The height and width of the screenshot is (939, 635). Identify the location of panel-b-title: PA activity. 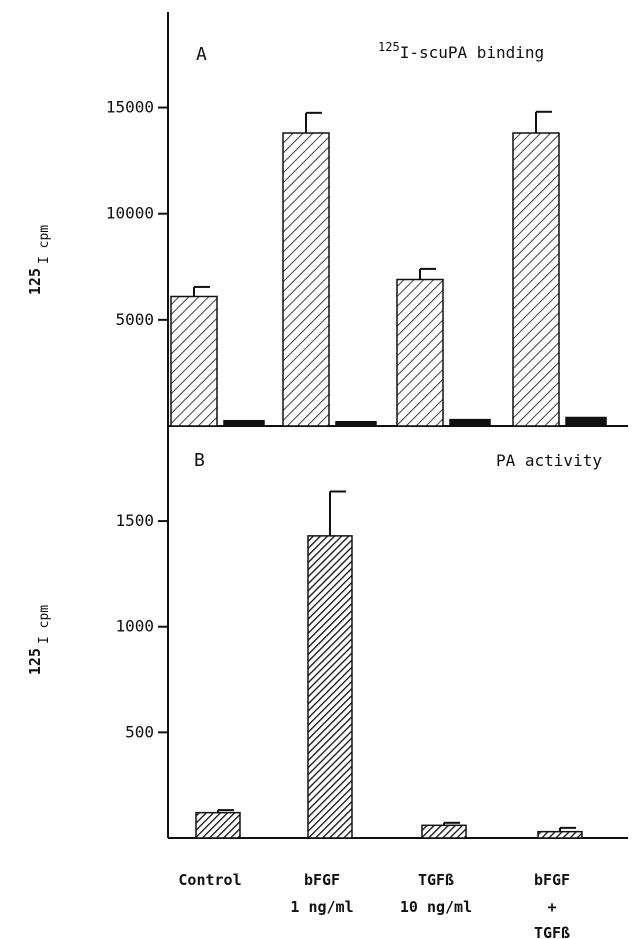
(549, 460).